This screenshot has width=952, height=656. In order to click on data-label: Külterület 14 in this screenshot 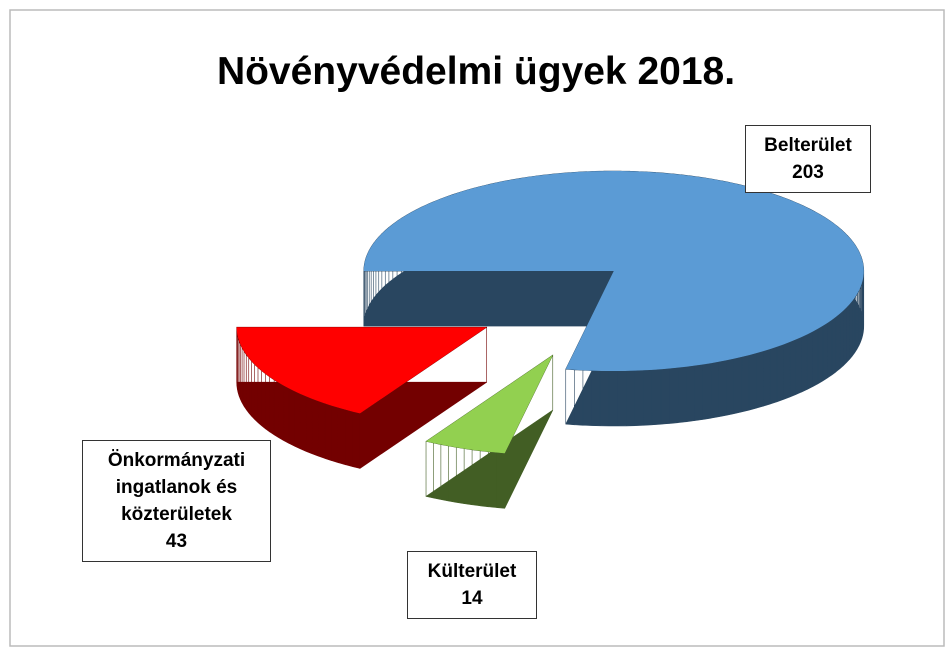, I will do `click(472, 585)`.